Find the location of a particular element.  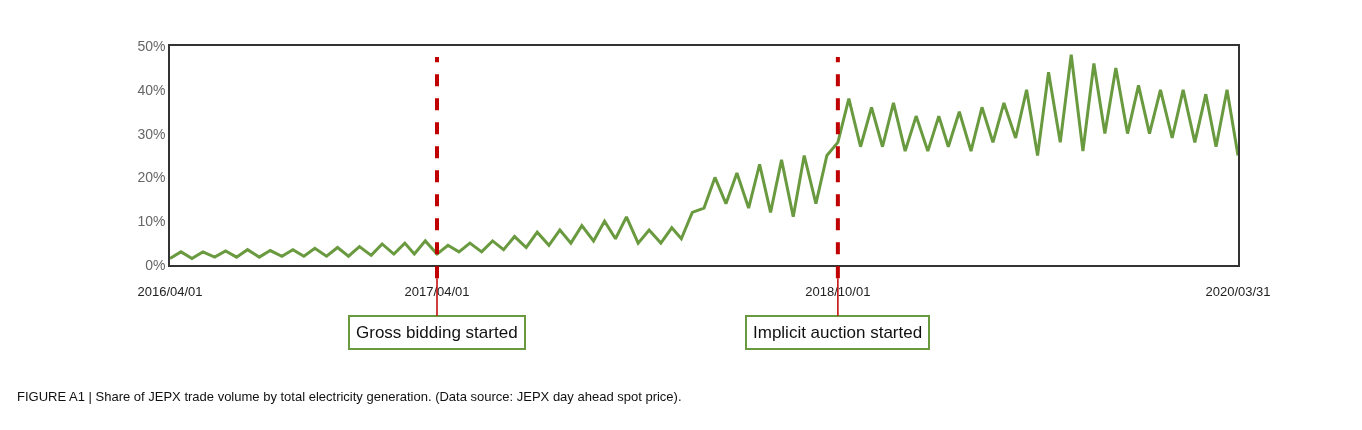

y-tick-label: 10% is located at coordinates (151, 221).